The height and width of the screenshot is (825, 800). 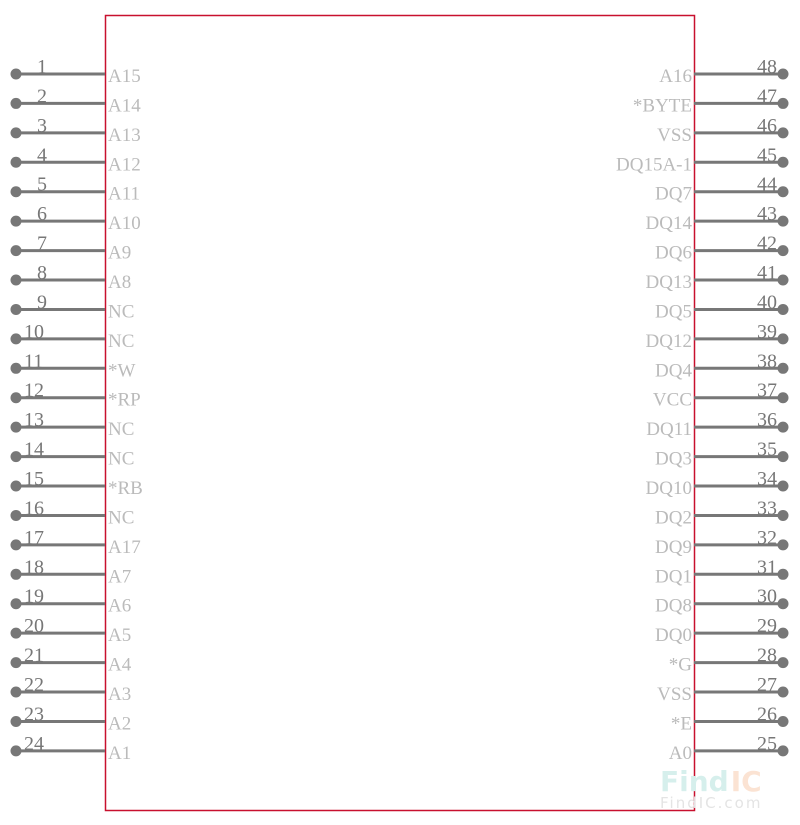 What do you see at coordinates (722, 571) in the screenshot?
I see `pin-31: 31 DQ1` at bounding box center [722, 571].